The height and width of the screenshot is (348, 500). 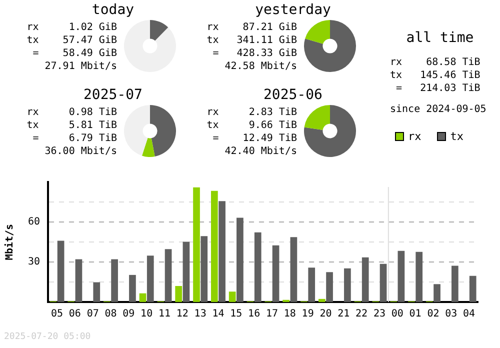 I want to click on x-tick-label: 08, so click(x=110, y=314).